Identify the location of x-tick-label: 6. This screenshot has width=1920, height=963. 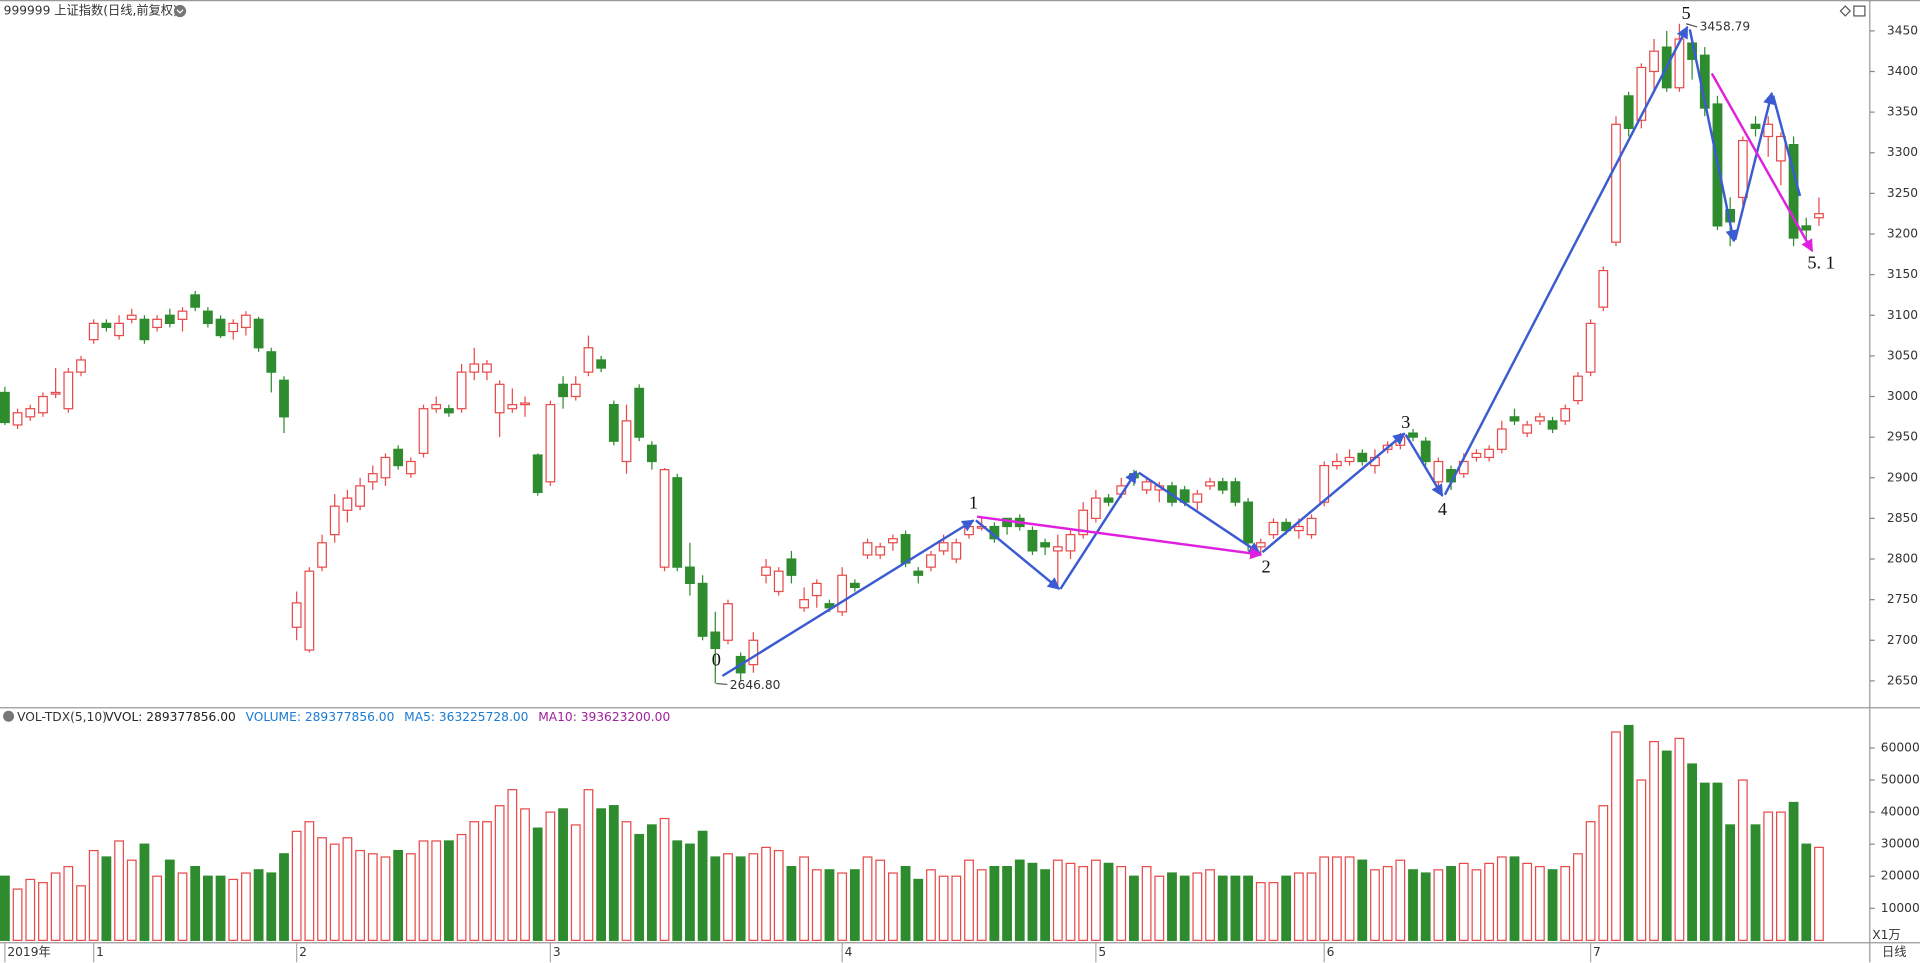
(1331, 952).